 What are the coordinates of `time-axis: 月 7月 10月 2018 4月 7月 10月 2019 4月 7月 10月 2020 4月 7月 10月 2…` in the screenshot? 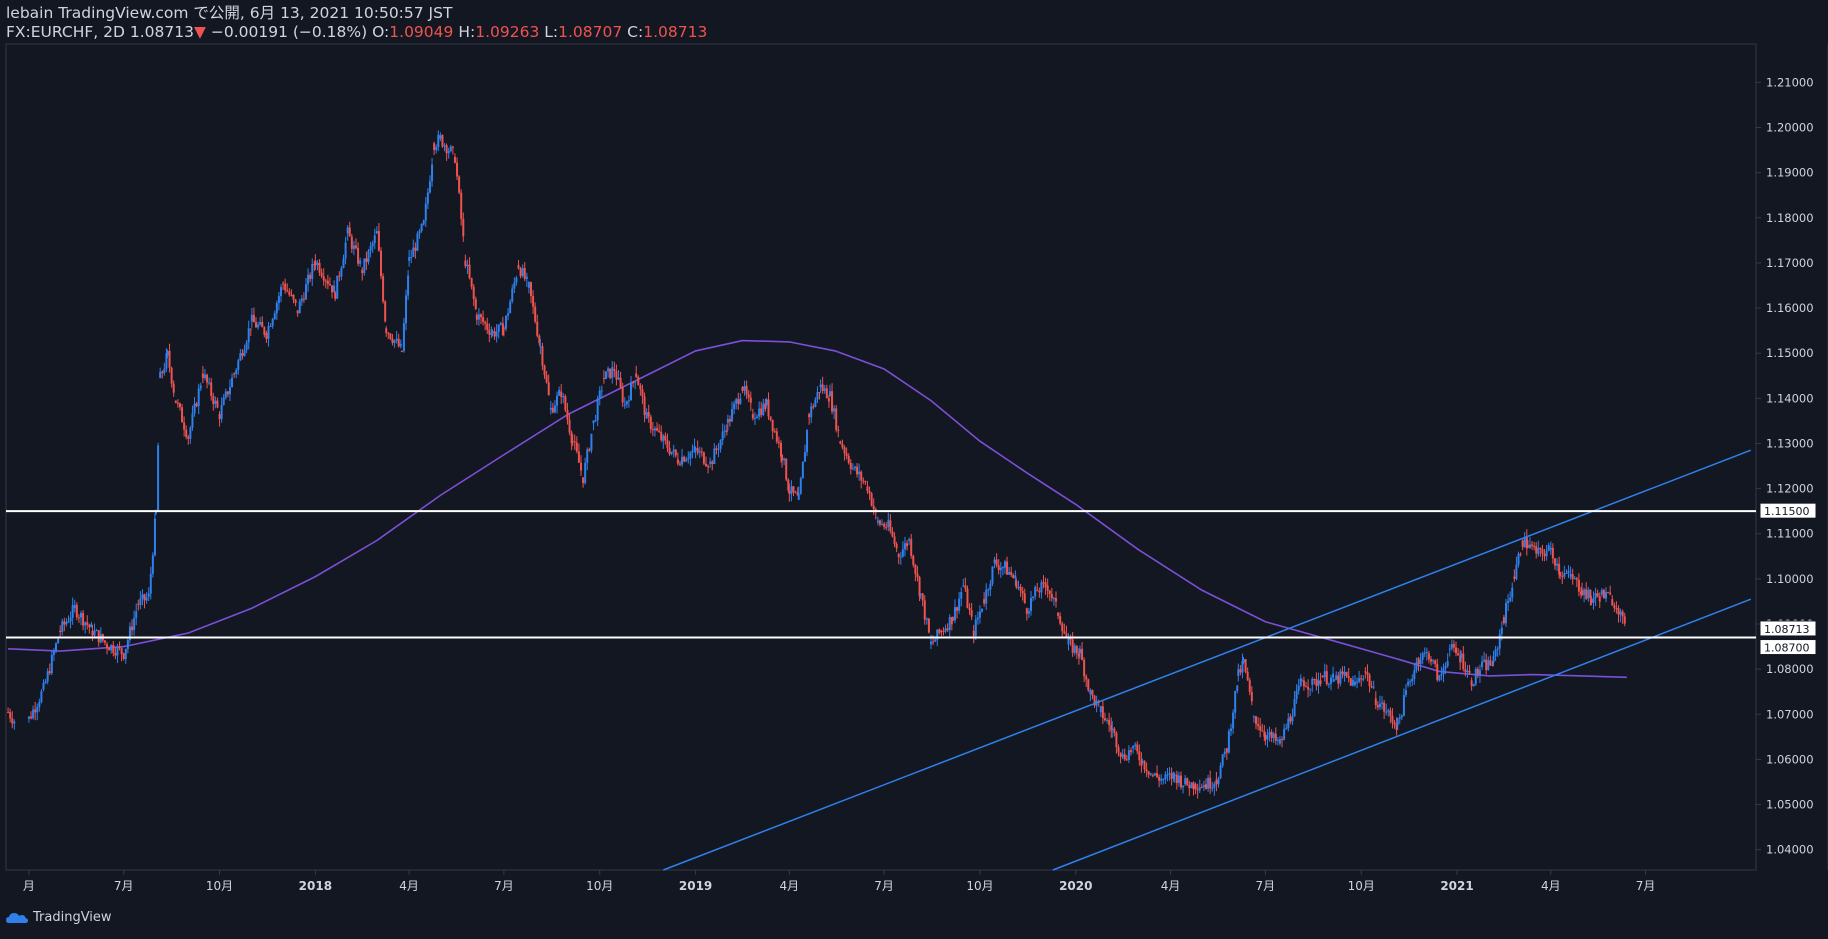 It's located at (839, 881).